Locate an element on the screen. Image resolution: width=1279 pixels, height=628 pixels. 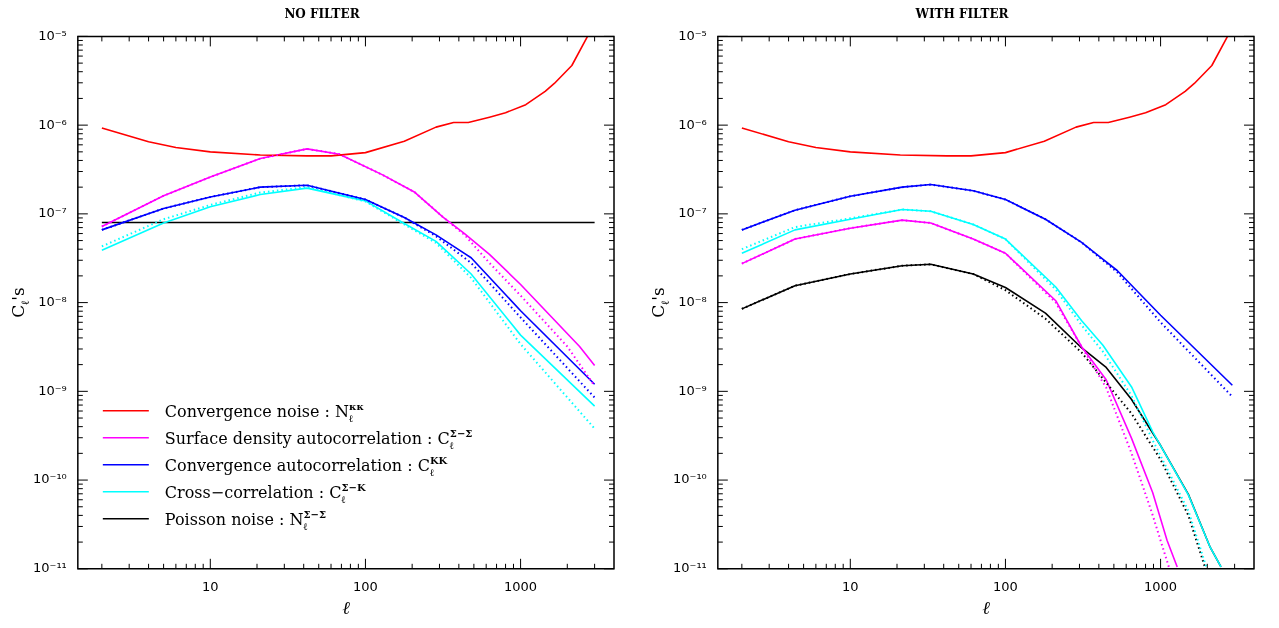
chart-title: NO FILTER is located at coordinates (322, 14).